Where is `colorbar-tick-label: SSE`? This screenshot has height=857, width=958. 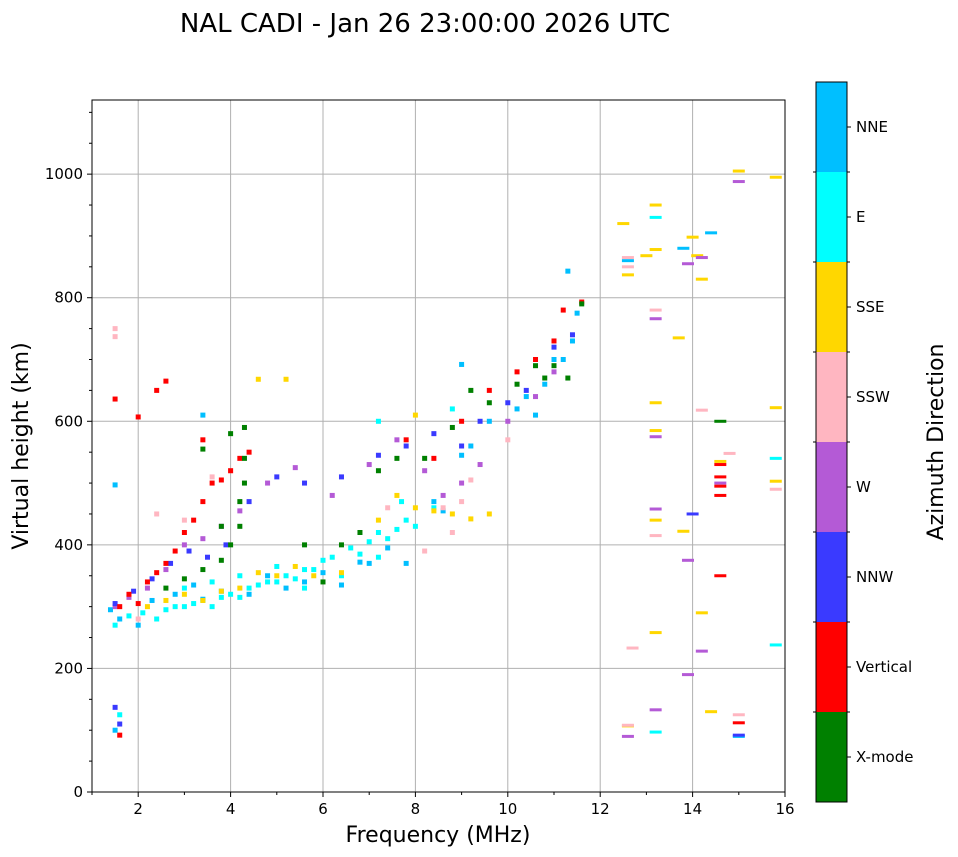
colorbar-tick-label: SSE is located at coordinates (870, 307).